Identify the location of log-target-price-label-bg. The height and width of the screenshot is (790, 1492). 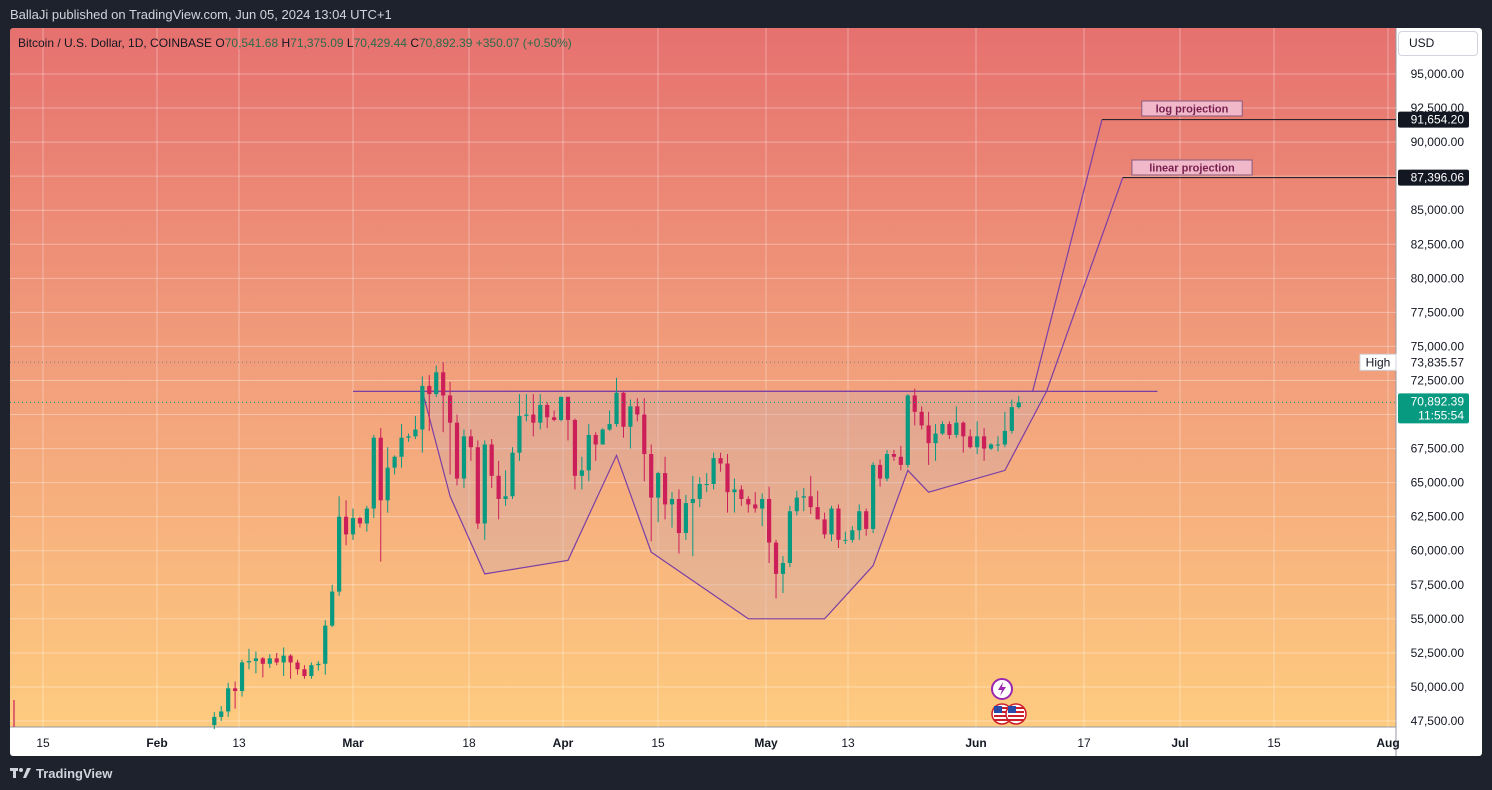
(1433, 119).